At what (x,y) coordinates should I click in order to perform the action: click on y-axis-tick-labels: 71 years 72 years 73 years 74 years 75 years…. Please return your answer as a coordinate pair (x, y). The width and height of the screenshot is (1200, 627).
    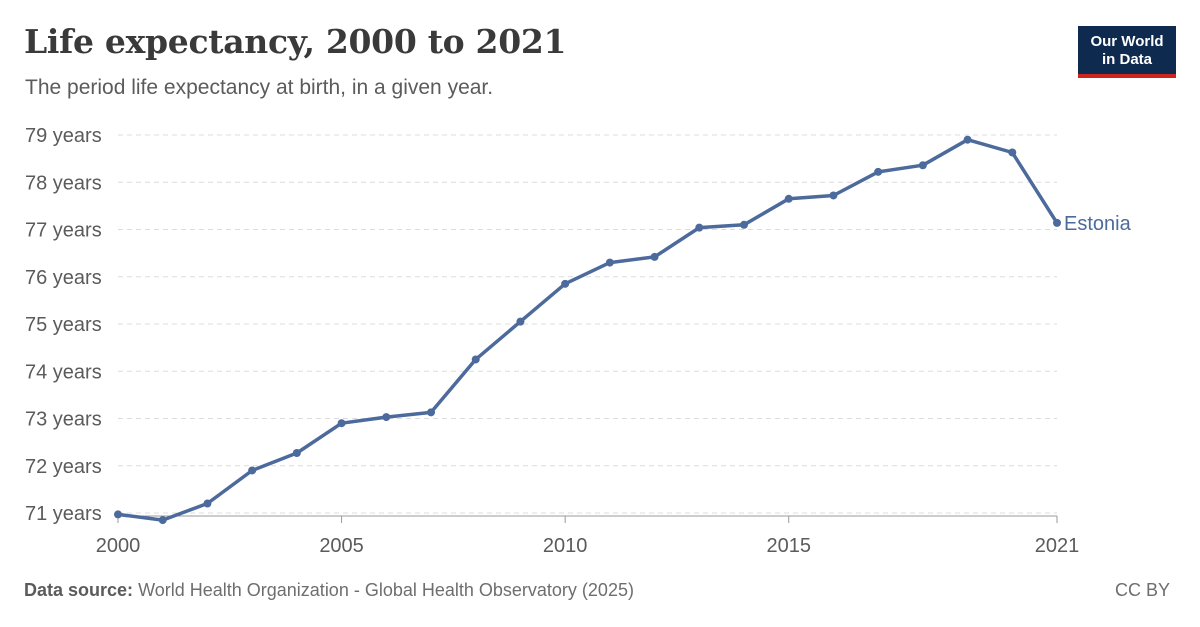
    Looking at the image, I should click on (63, 325).